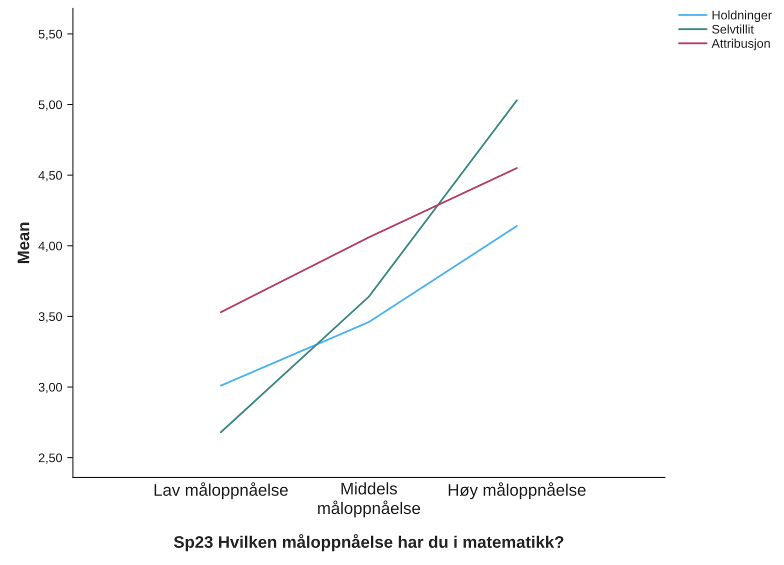 The width and height of the screenshot is (784, 565). What do you see at coordinates (50, 105) in the screenshot?
I see `y-tick-label: 5,00` at bounding box center [50, 105].